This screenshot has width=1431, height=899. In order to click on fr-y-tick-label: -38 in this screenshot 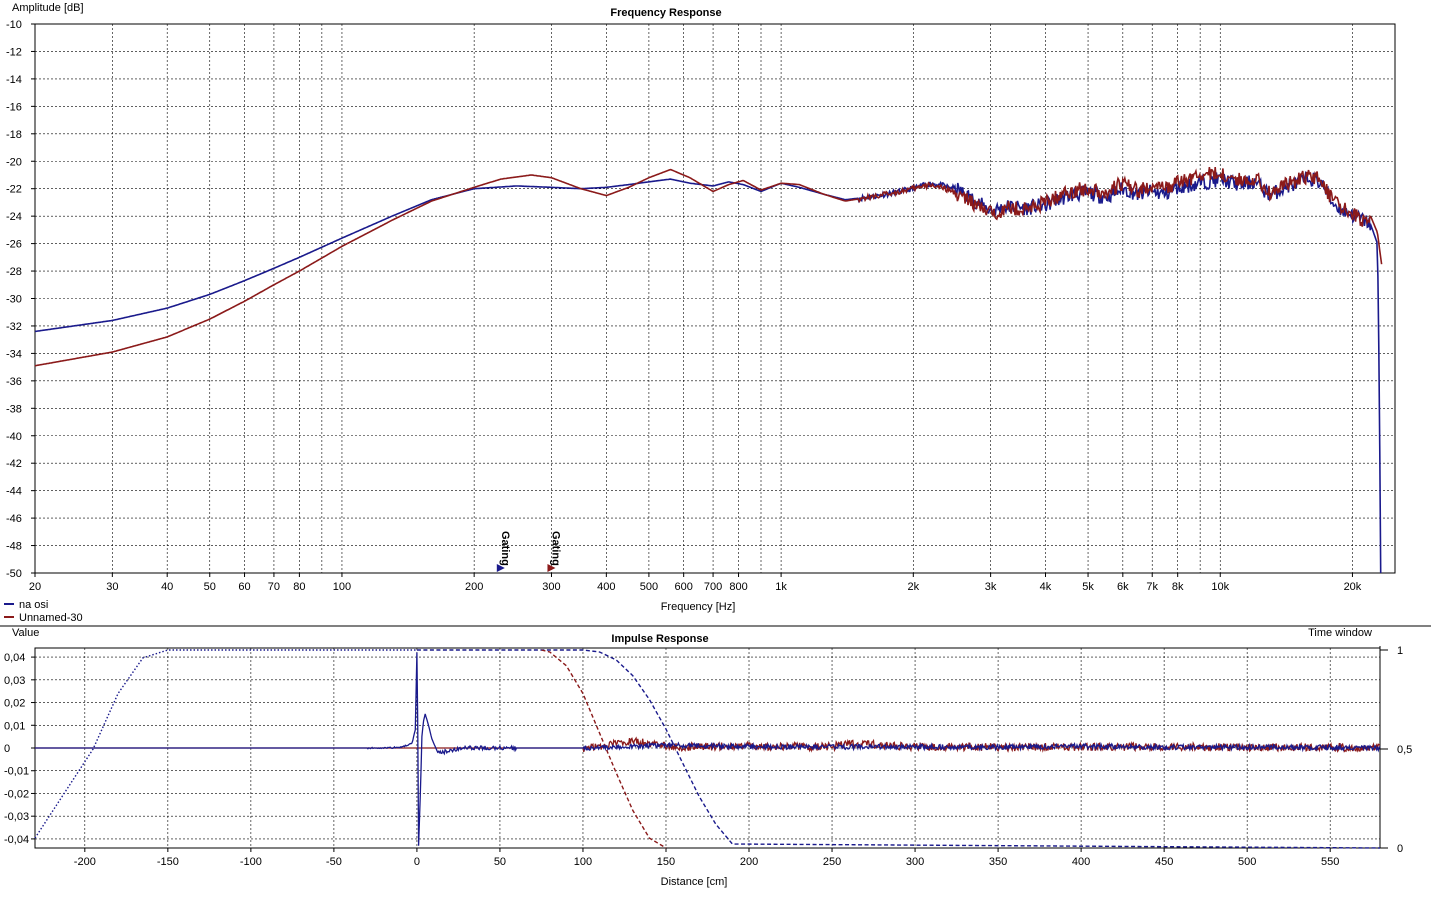, I will do `click(14, 409)`.